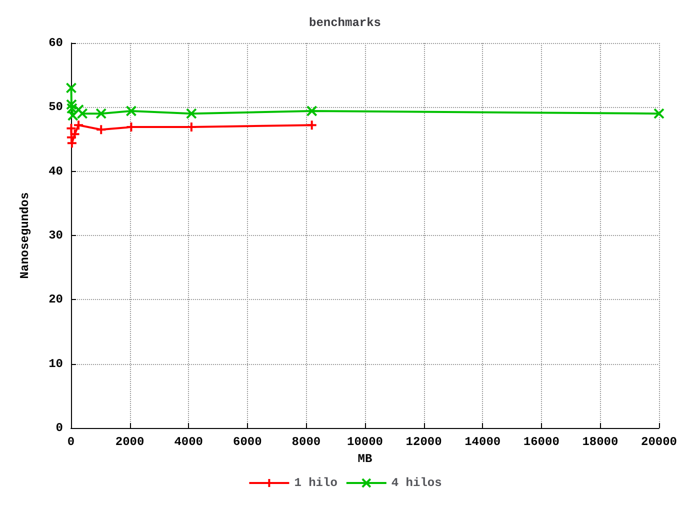 The height and width of the screenshot is (506, 690). I want to click on legend-label: 1 hilo, so click(316, 483).